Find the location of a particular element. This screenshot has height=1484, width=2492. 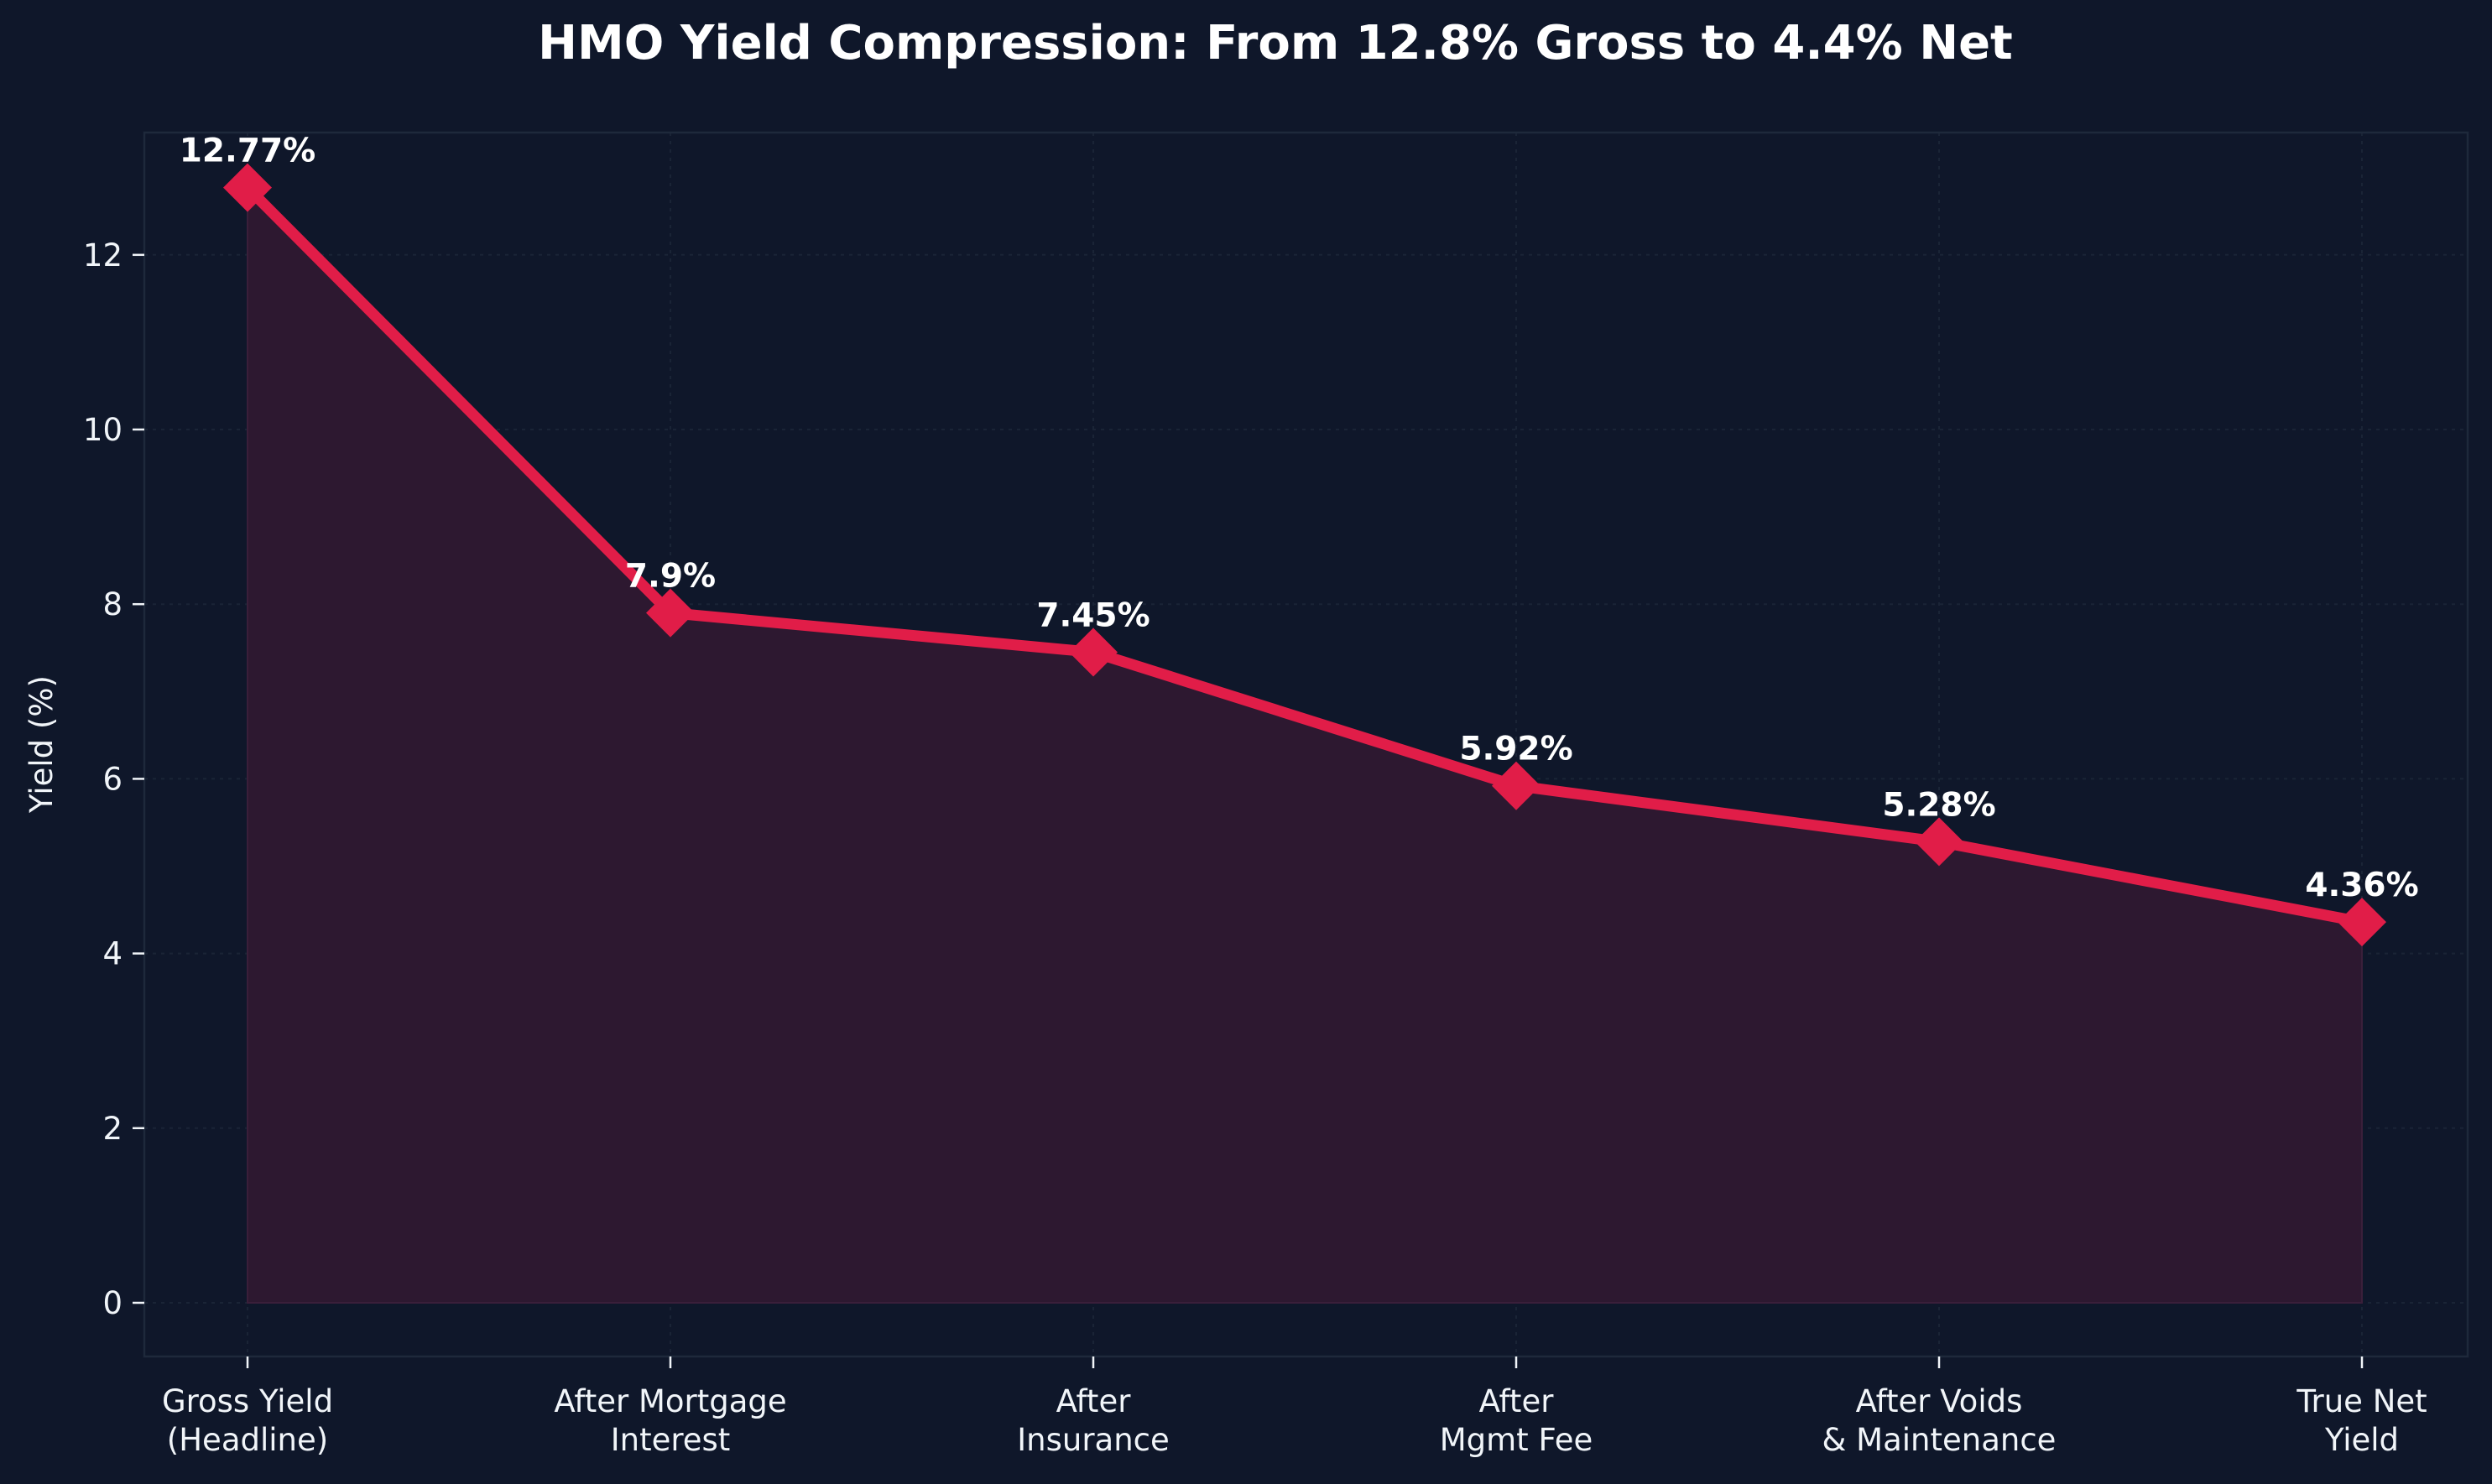

x-tick-label-line: Yield is located at coordinates (2361, 1440).